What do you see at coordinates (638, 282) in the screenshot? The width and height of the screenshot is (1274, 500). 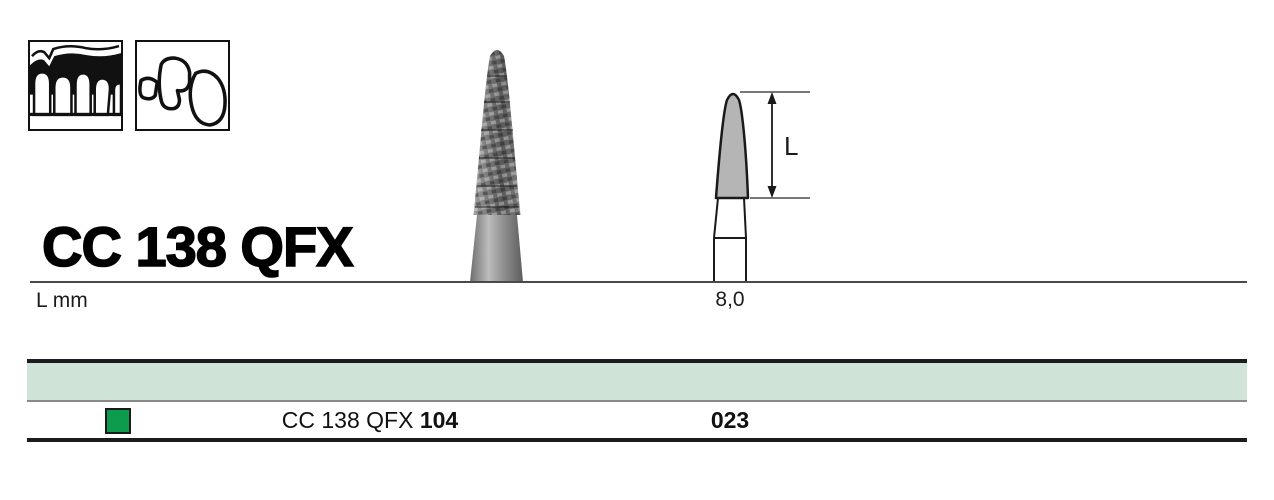 I see `baseline-rule` at bounding box center [638, 282].